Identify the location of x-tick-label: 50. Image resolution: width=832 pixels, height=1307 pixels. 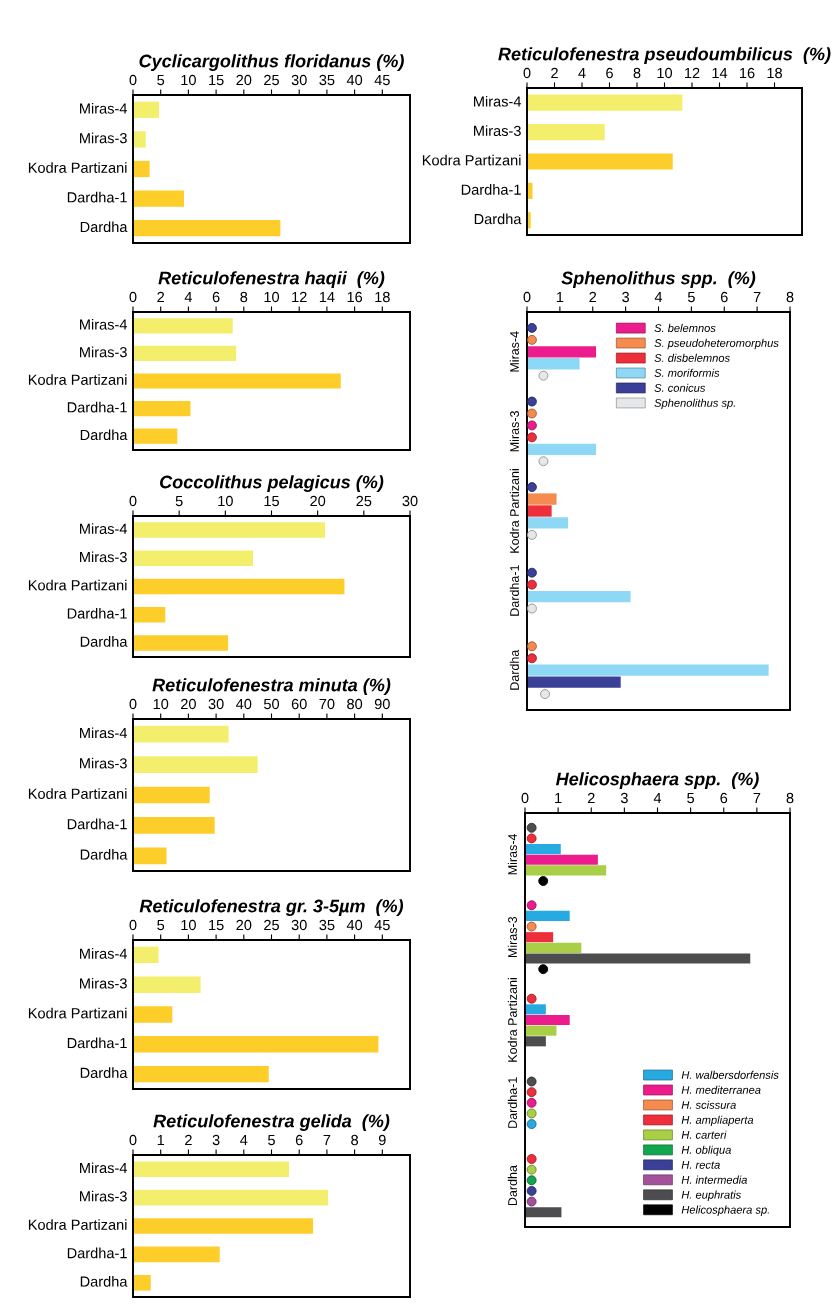
(271, 704).